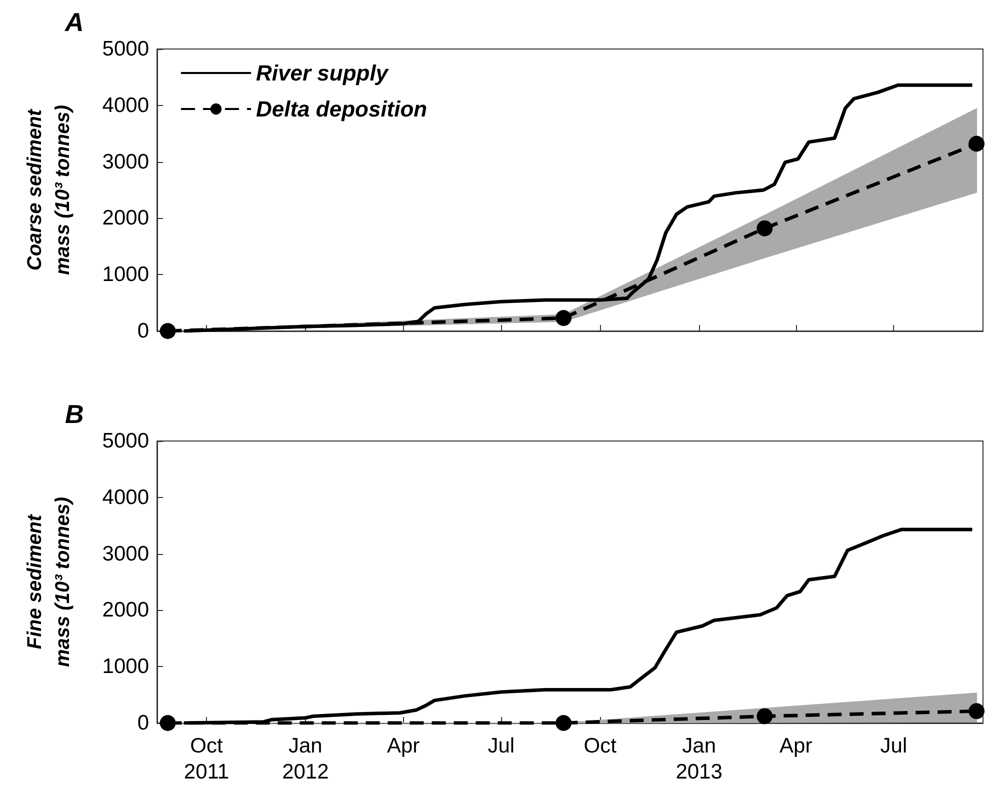 This screenshot has height=791, width=989. Describe the element at coordinates (323, 73) in the screenshot. I see `legend-label: River supply` at that location.